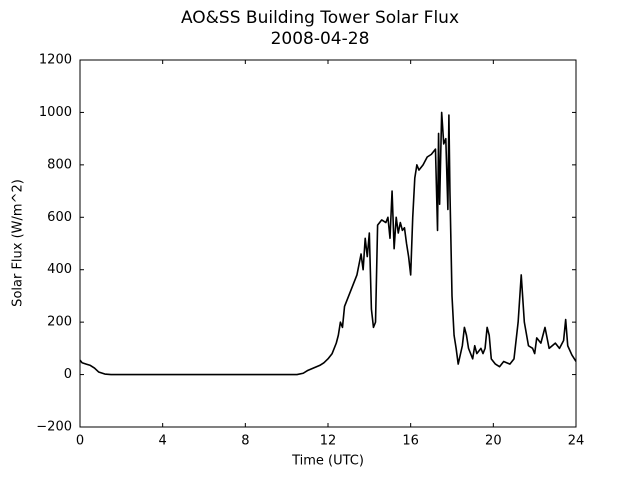 The image size is (640, 480). I want to click on y-tick-label: 0, so click(68, 374).